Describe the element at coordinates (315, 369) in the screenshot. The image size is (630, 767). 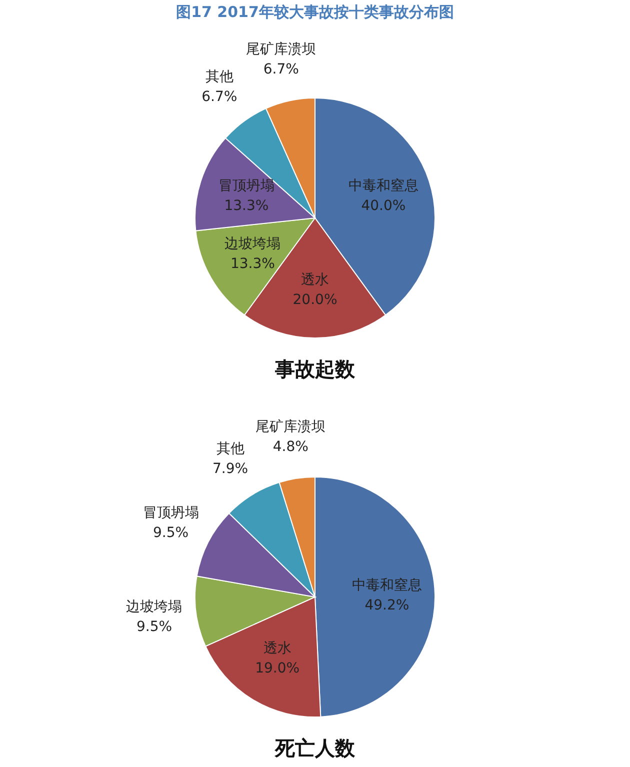
I see `text: 事故起数` at that location.